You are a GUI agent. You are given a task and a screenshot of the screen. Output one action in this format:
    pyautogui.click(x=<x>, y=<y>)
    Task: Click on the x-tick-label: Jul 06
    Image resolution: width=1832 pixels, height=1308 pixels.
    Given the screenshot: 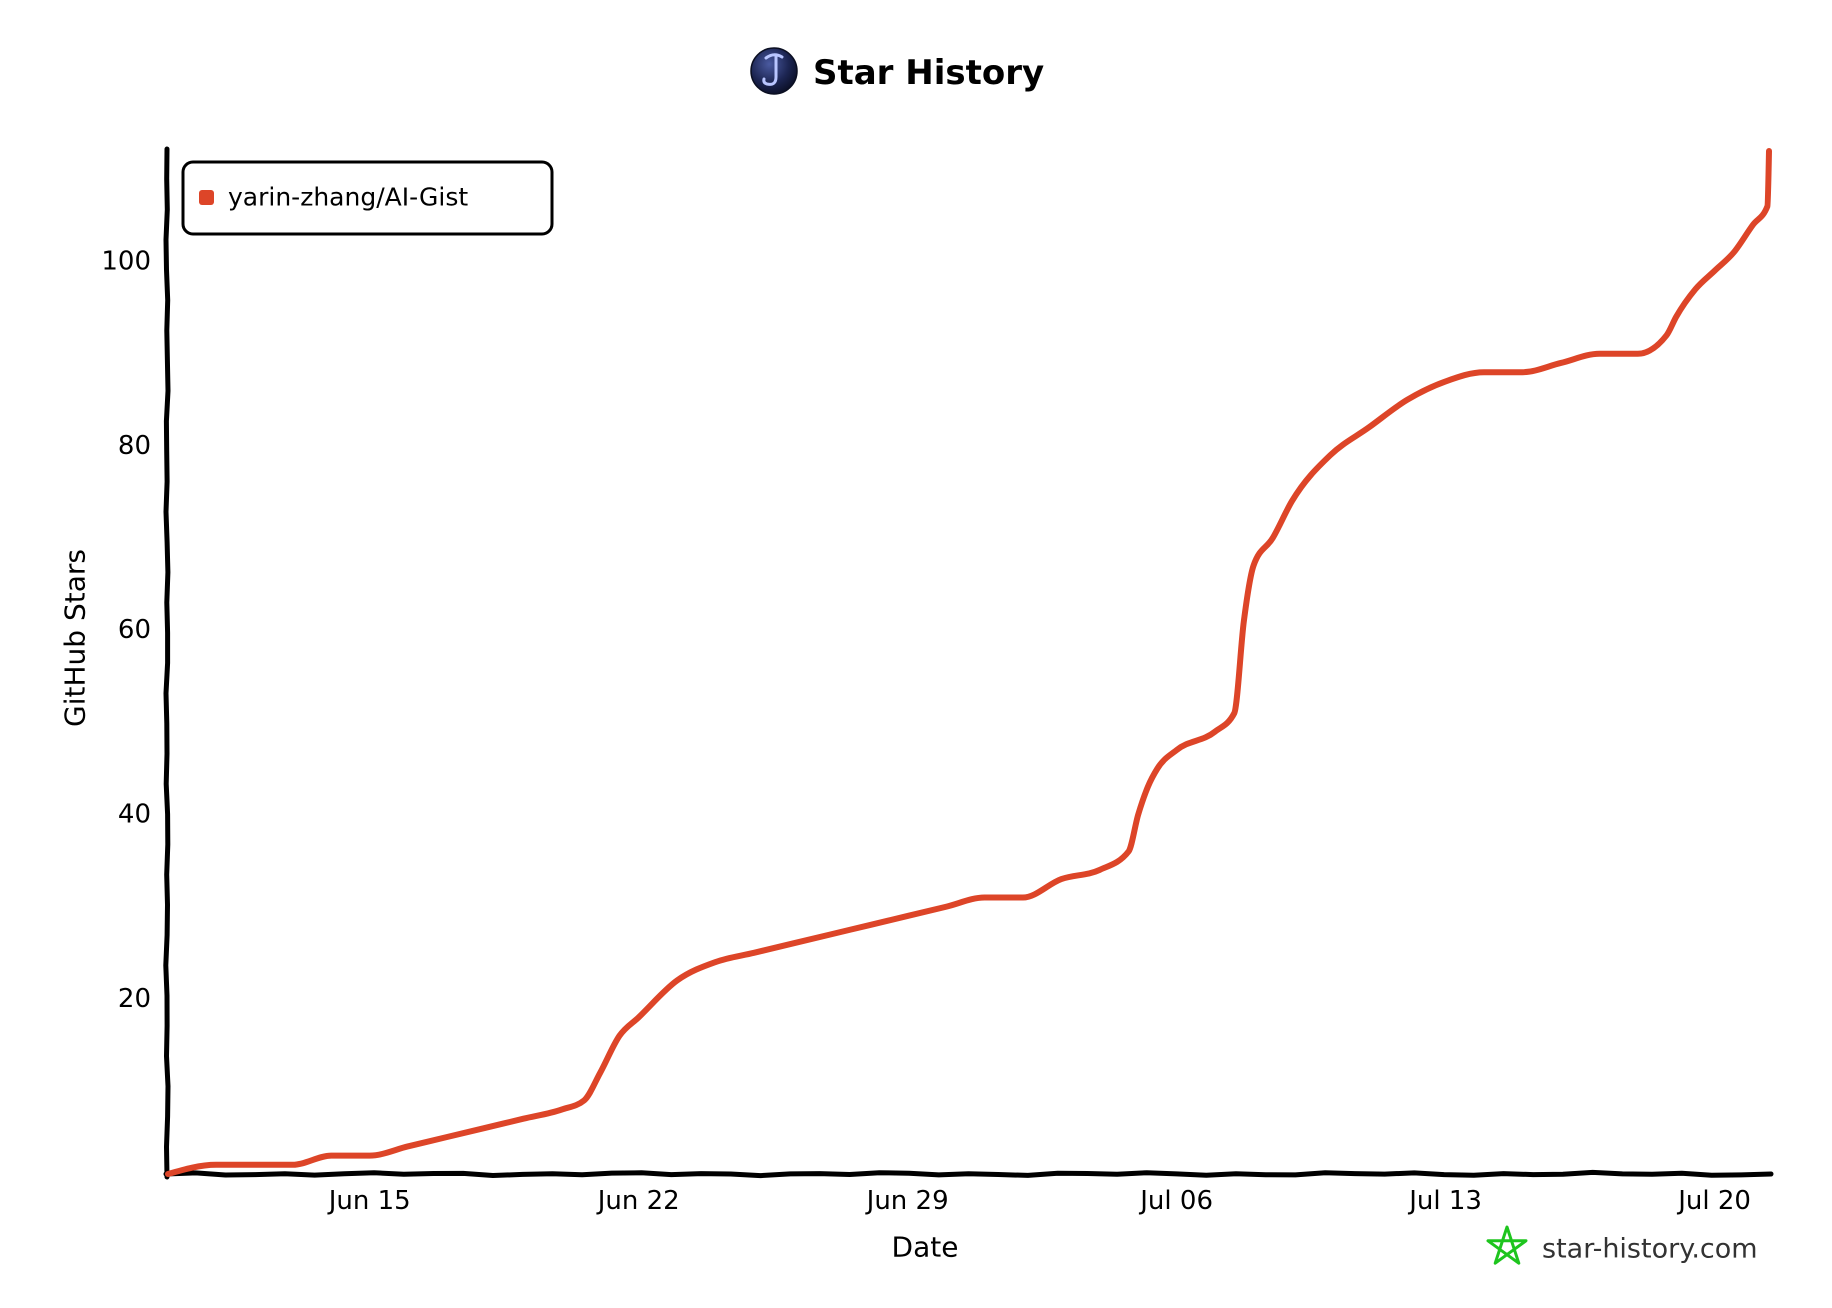 What is the action you would take?
    pyautogui.click(x=1175, y=1201)
    